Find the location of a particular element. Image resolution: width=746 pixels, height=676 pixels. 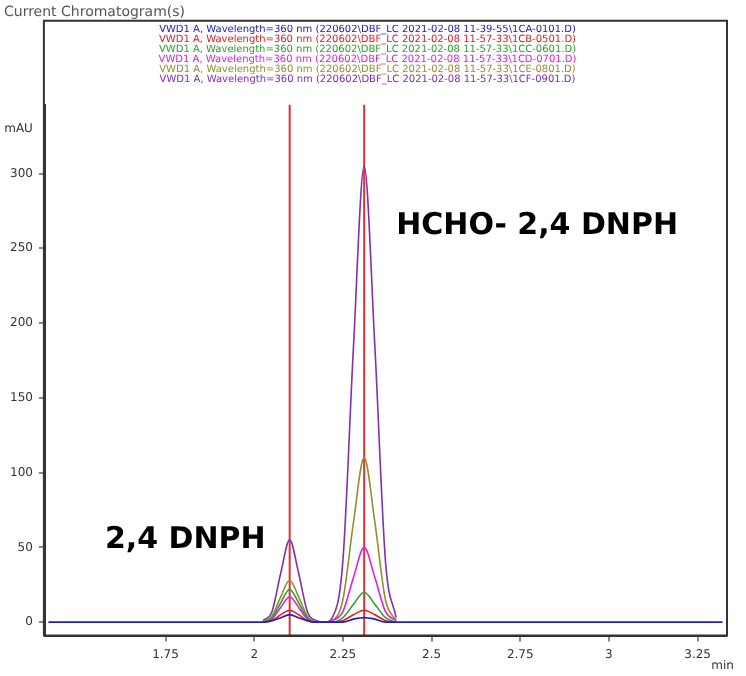

annotation: 2,4 DNPH is located at coordinates (185, 537).